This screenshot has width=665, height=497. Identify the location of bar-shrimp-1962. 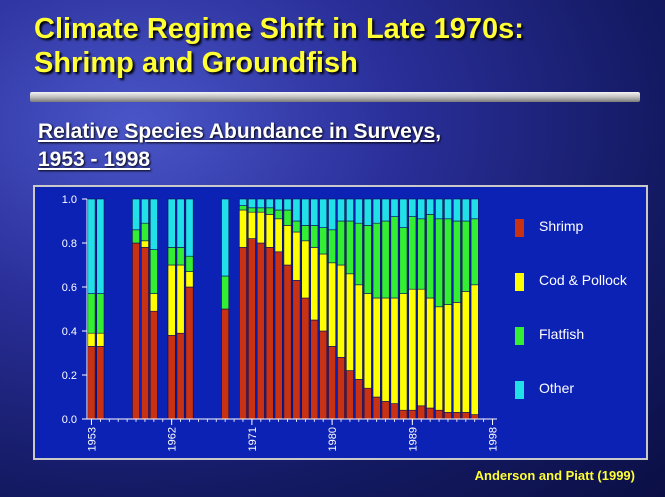
(171, 377).